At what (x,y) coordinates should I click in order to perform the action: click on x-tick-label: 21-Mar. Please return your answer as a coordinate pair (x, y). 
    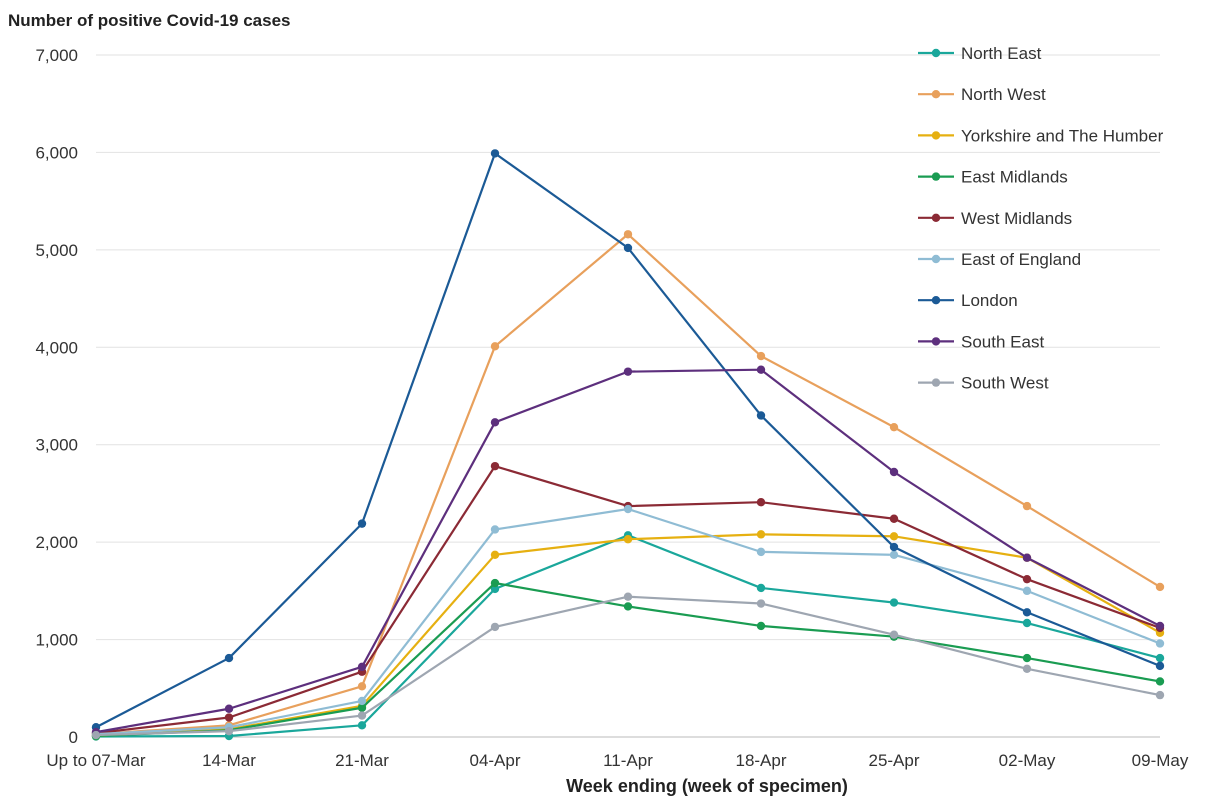
    Looking at the image, I should click on (362, 760).